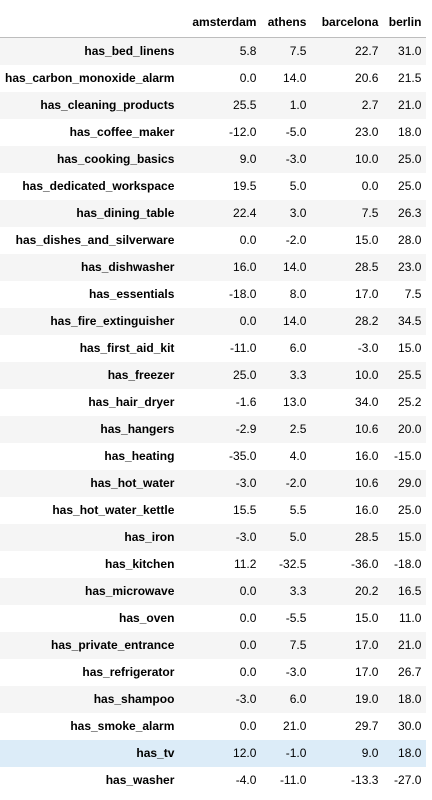 This screenshot has height=800, width=432. Describe the element at coordinates (245, 753) in the screenshot. I see `cell-amsterdam: 12.0` at that location.